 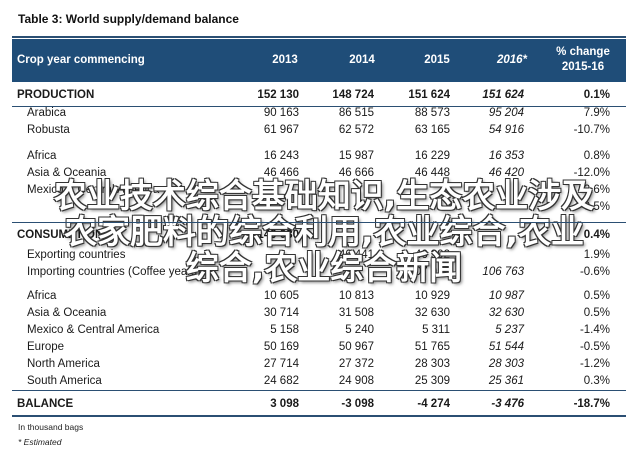 I want to click on change-header: % change 2015-16, so click(x=583, y=63).